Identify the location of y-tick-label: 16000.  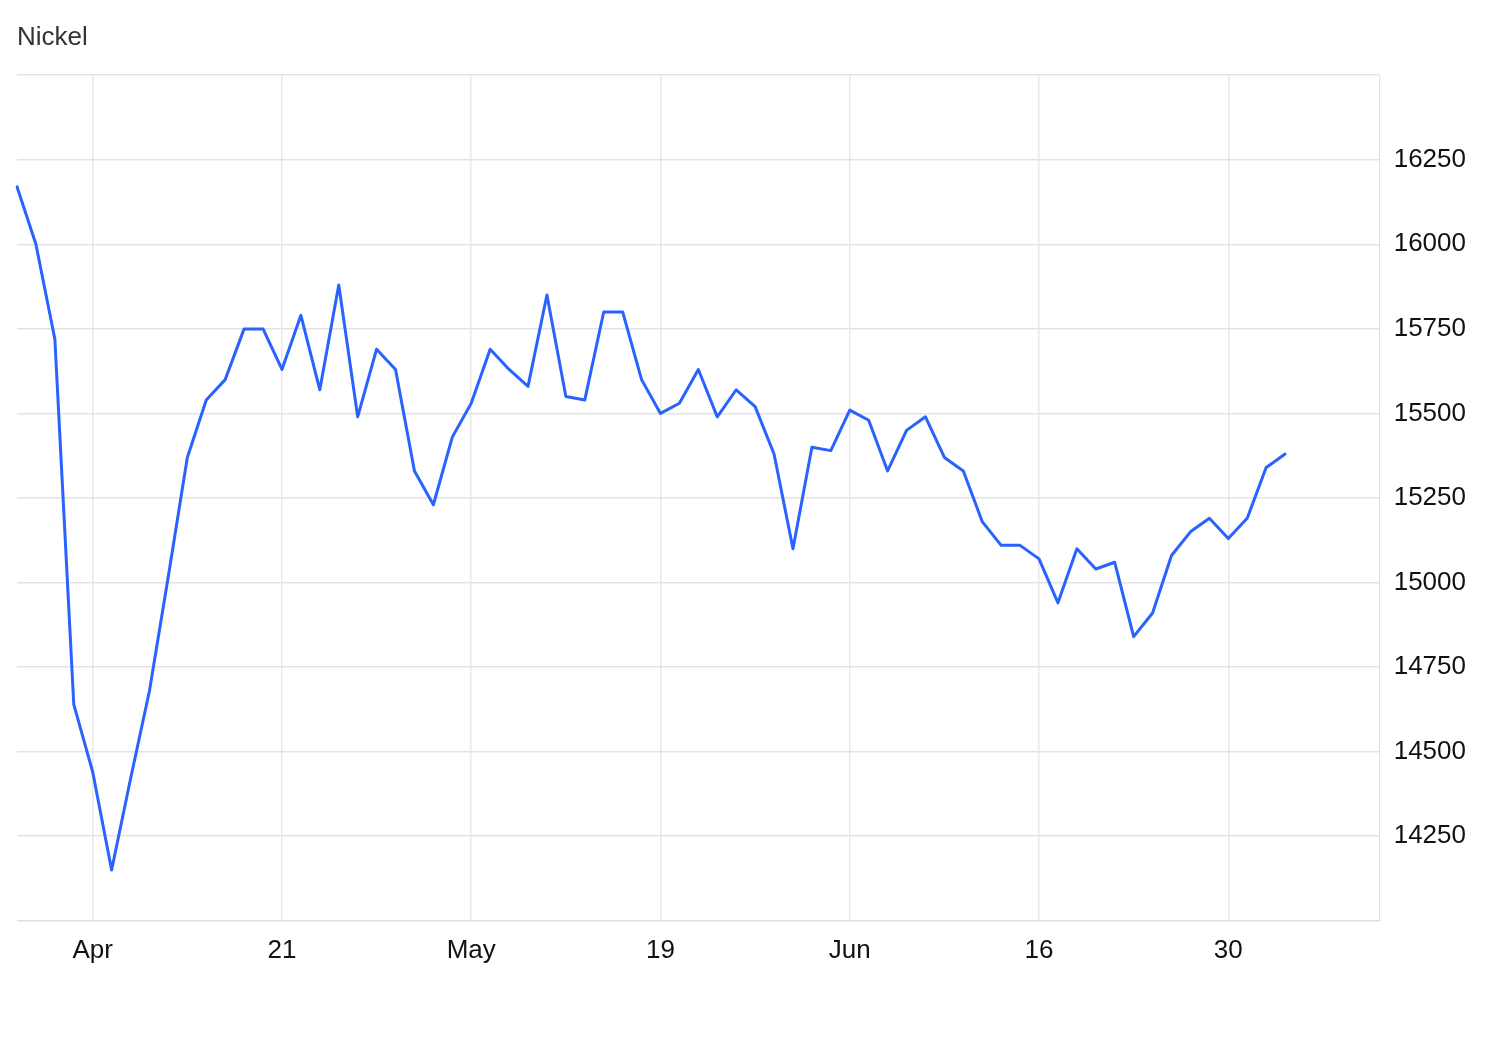
(1430, 242).